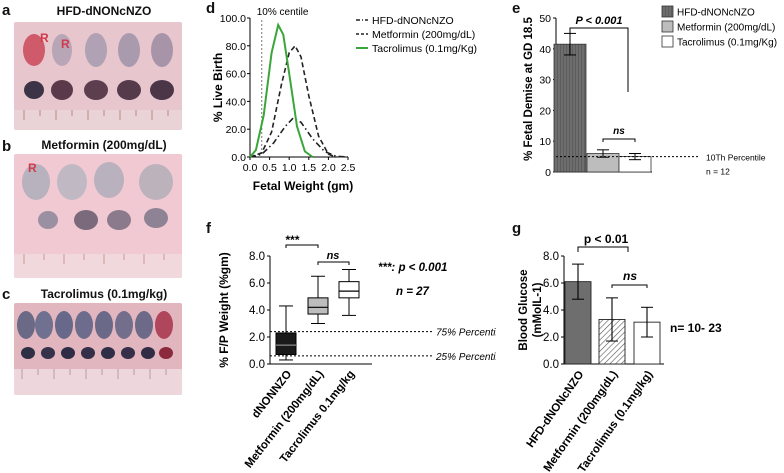 This screenshot has width=784, height=473. What do you see at coordinates (208, 228) in the screenshot?
I see `panel-letter-f: f` at bounding box center [208, 228].